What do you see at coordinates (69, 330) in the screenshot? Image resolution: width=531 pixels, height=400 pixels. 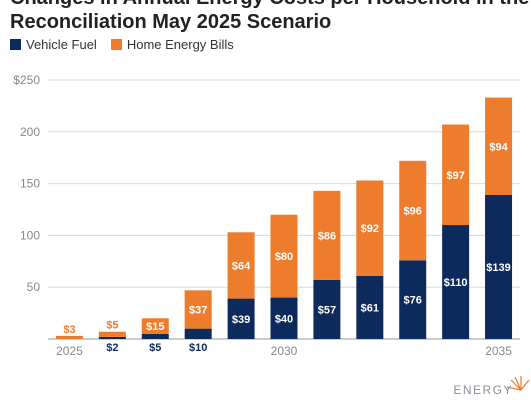 I see `data-label-home-energy-2025: $3` at bounding box center [69, 330].